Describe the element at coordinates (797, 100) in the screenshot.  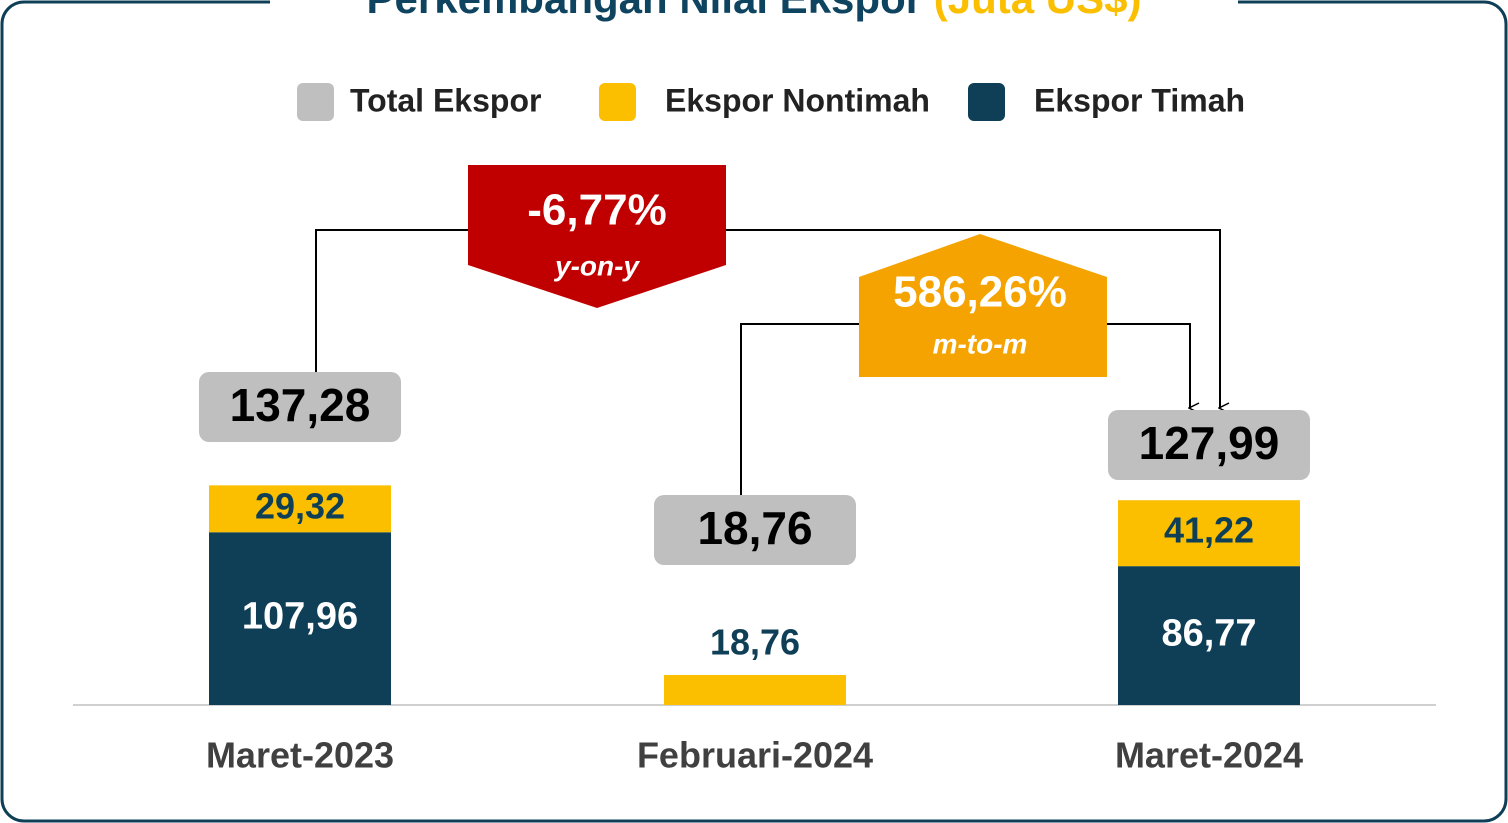
I see `legend-label: Ekspor Nontimah` at that location.